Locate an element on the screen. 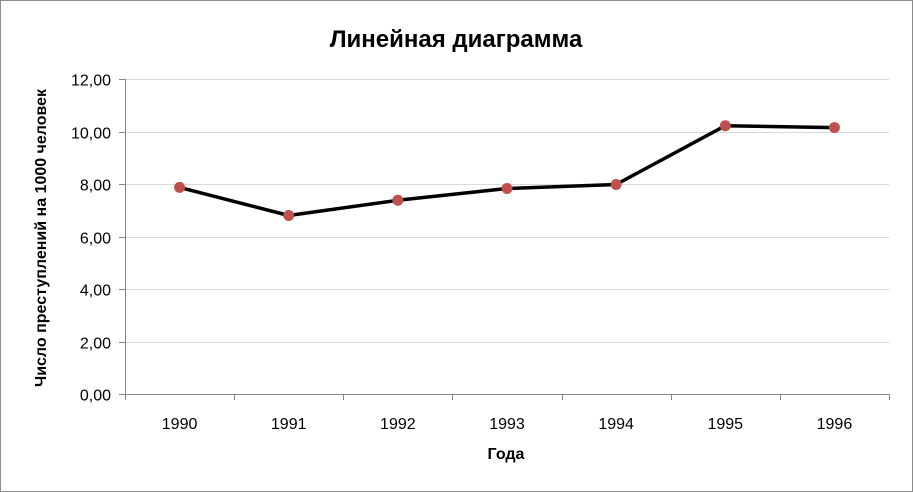 Image resolution: width=913 pixels, height=492 pixels. y-tick-label: 2,00 is located at coordinates (95, 344).